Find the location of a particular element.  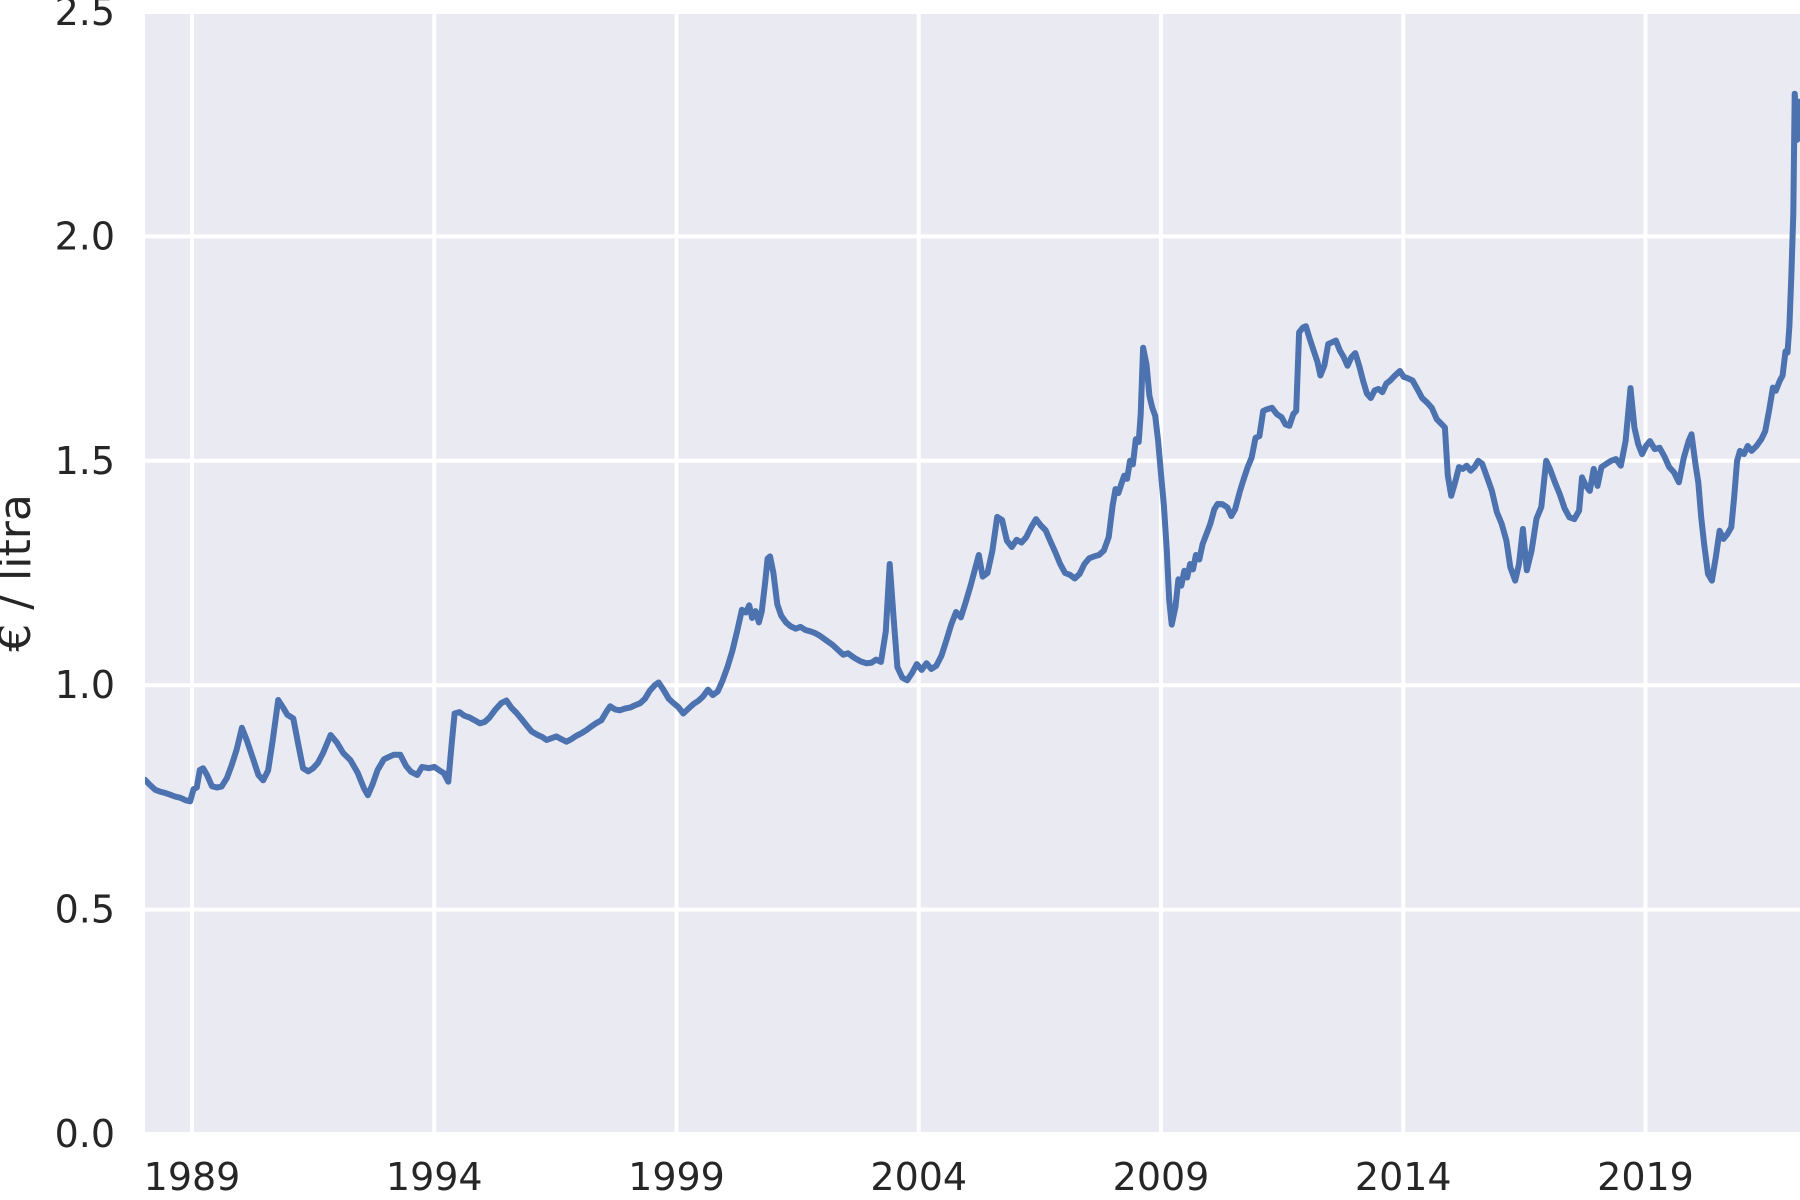

x-axis-tick-labels: 1989 1994 1999 2004 2009 2014 2019 is located at coordinates (919, 1177).